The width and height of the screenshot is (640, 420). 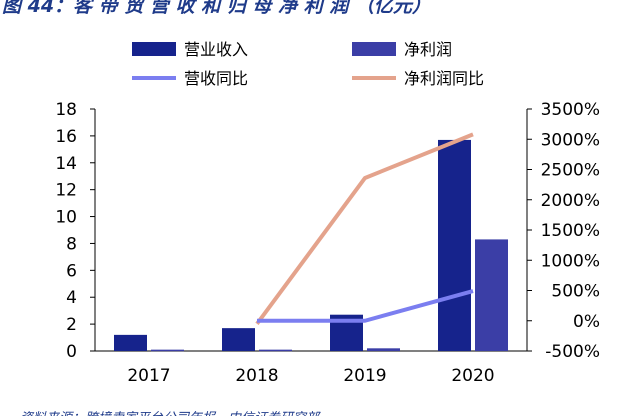 I want to click on x-tick-label: 2018, so click(x=256, y=376).